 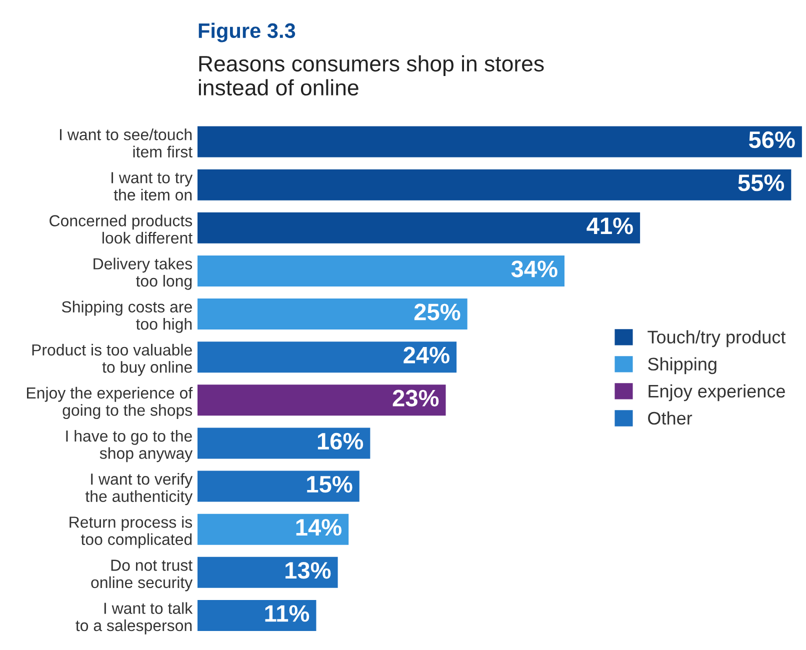 What do you see at coordinates (247, 32) in the screenshot?
I see `chart-title: Figure 3.3` at bounding box center [247, 32].